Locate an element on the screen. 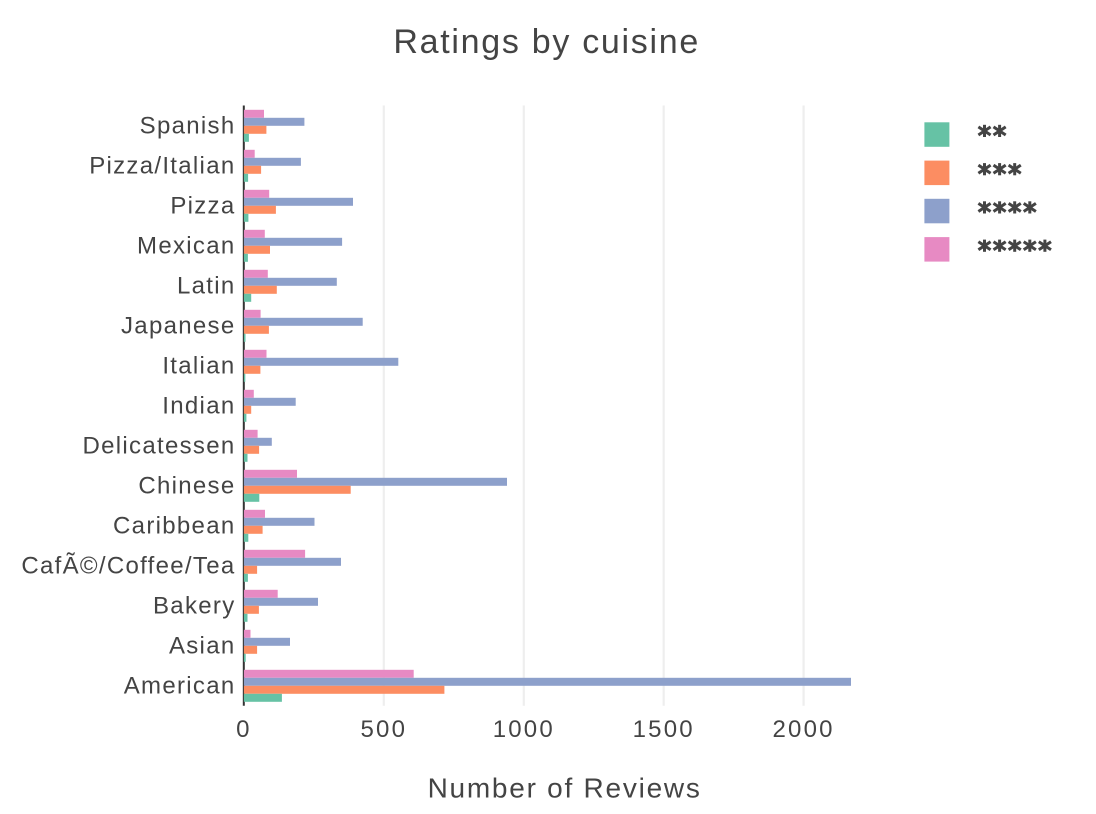 The height and width of the screenshot is (814, 1096). svg-text: Indian is located at coordinates (198, 405).